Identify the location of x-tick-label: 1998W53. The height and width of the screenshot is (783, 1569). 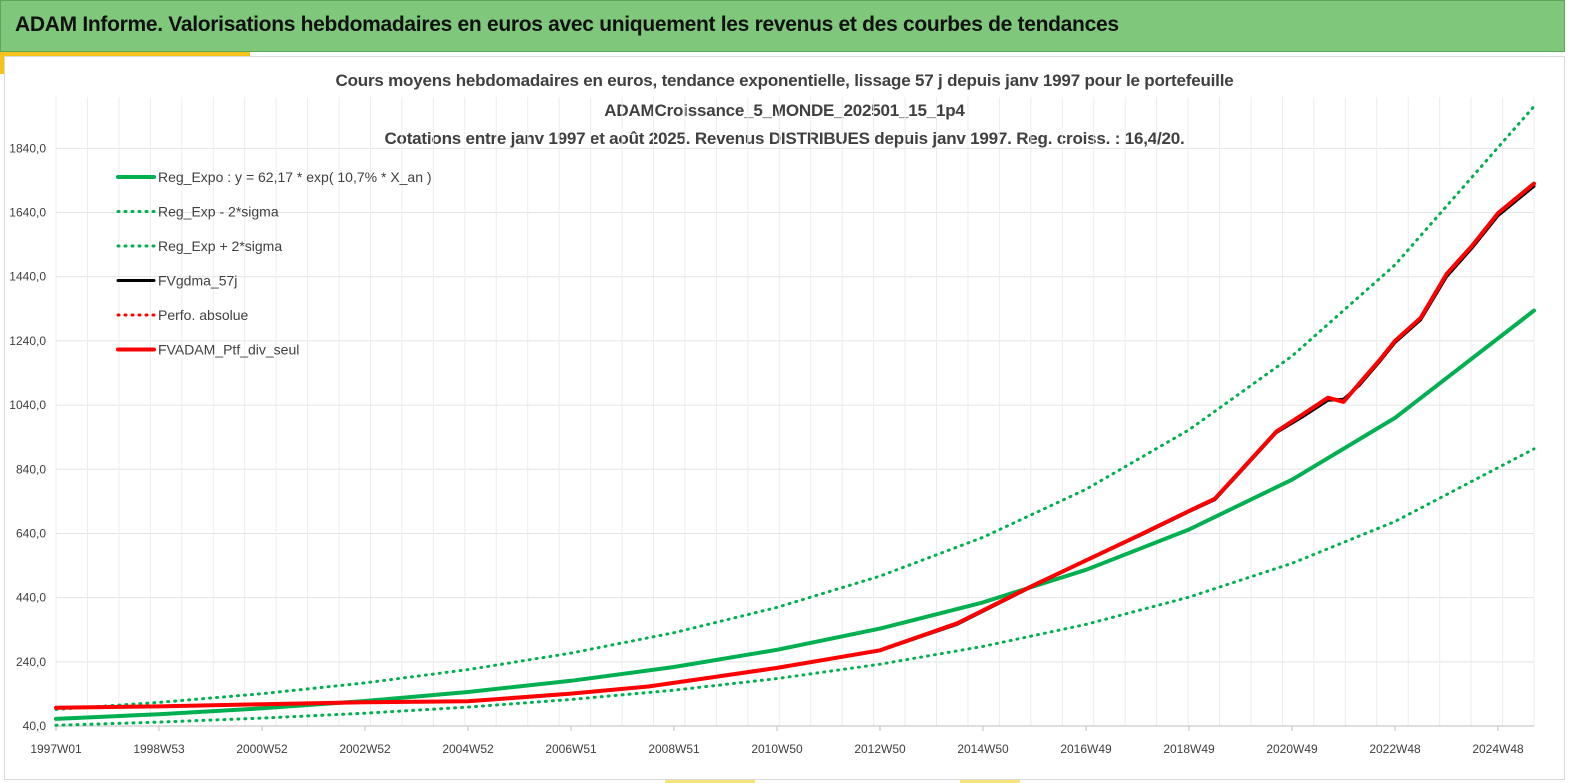
(159, 749).